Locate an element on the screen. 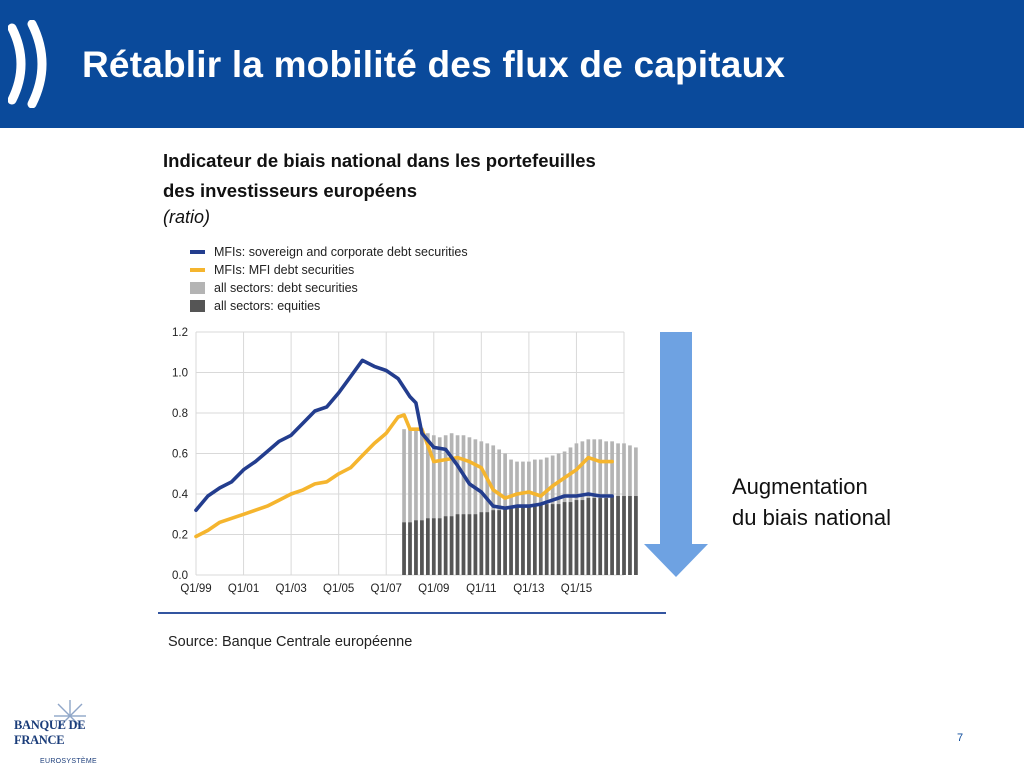 The height and width of the screenshot is (768, 1024). legend-swatch-equities is located at coordinates (197, 306).